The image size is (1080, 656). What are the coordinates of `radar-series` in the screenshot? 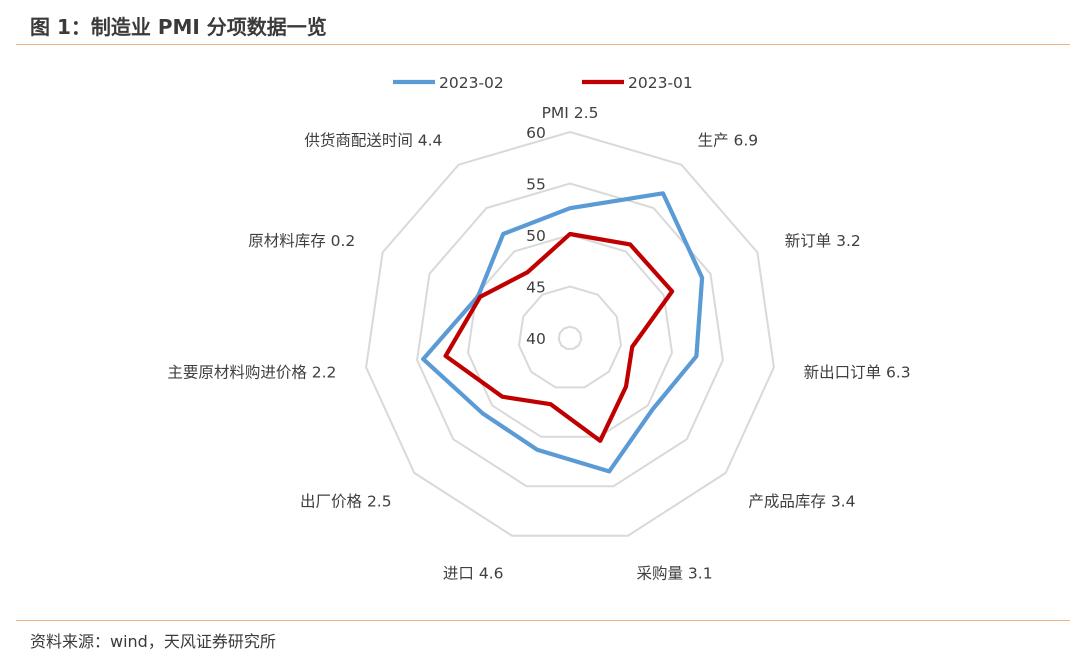 It's located at (563, 332).